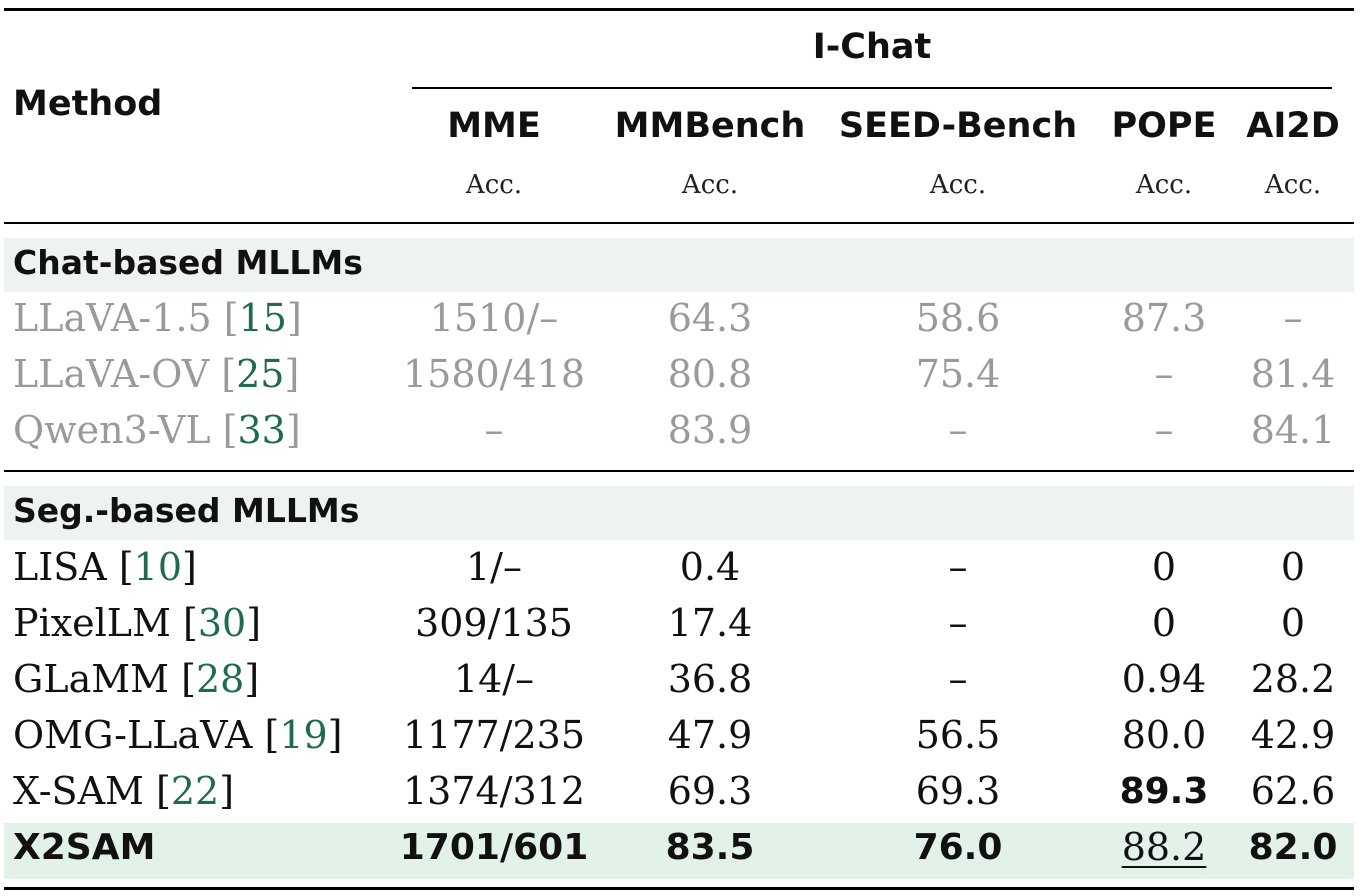 Image resolution: width=1360 pixels, height=896 pixels. What do you see at coordinates (1293, 847) in the screenshot?
I see `table-cell-best: 82.0` at bounding box center [1293, 847].